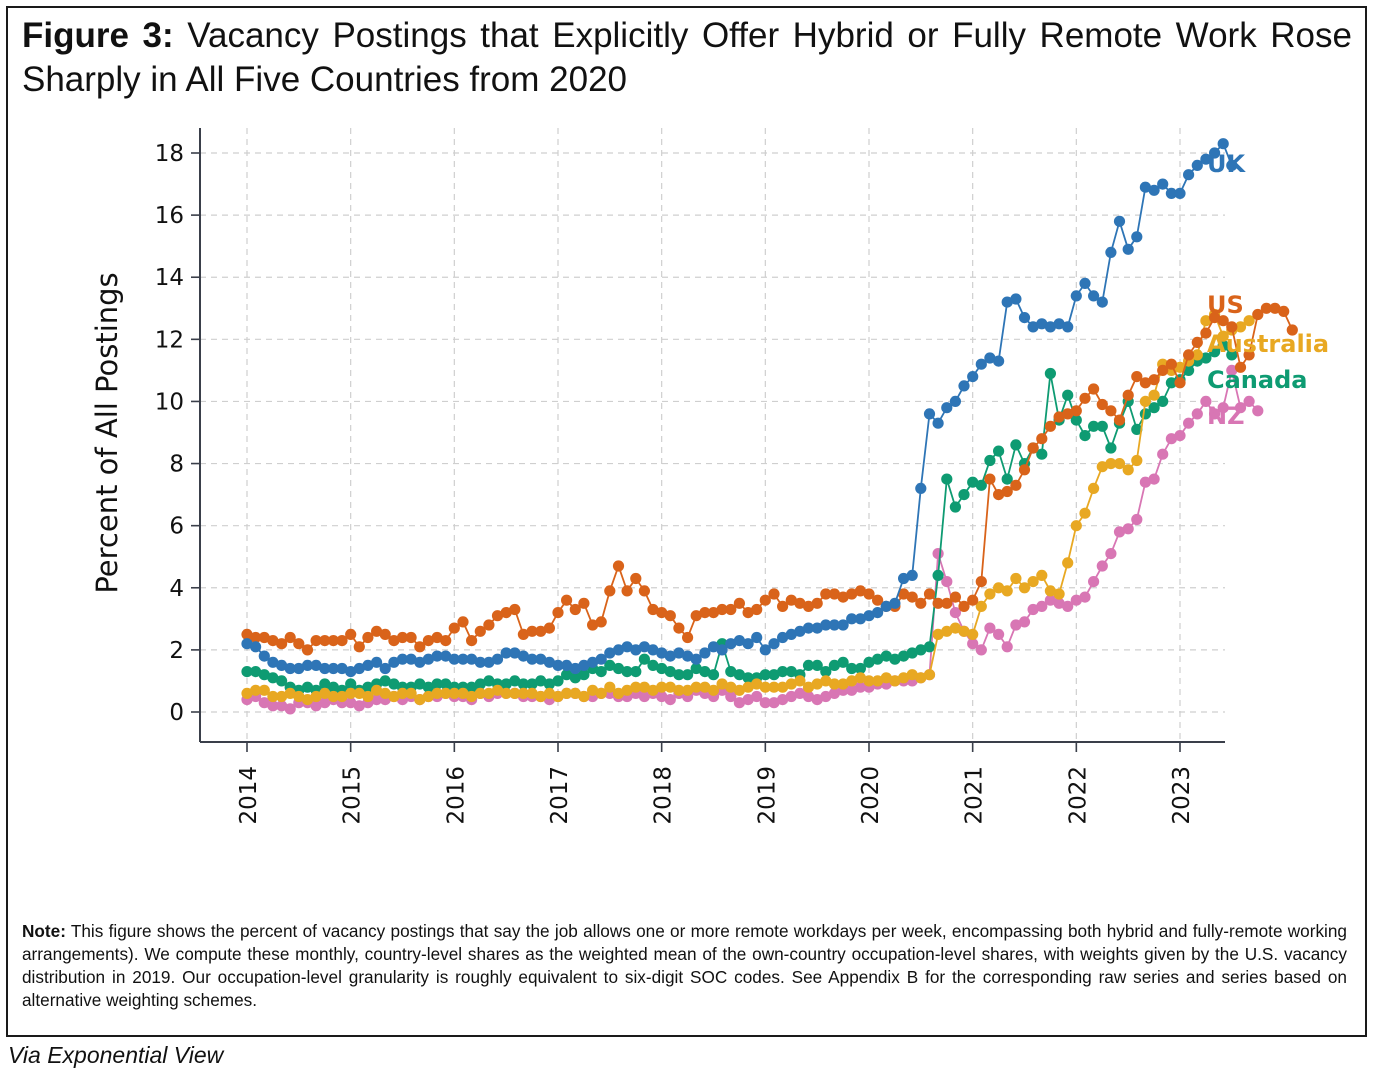 This screenshot has width=1378, height=1074. I want to click on y-axis-title: Percent of All Postings, so click(107, 432).